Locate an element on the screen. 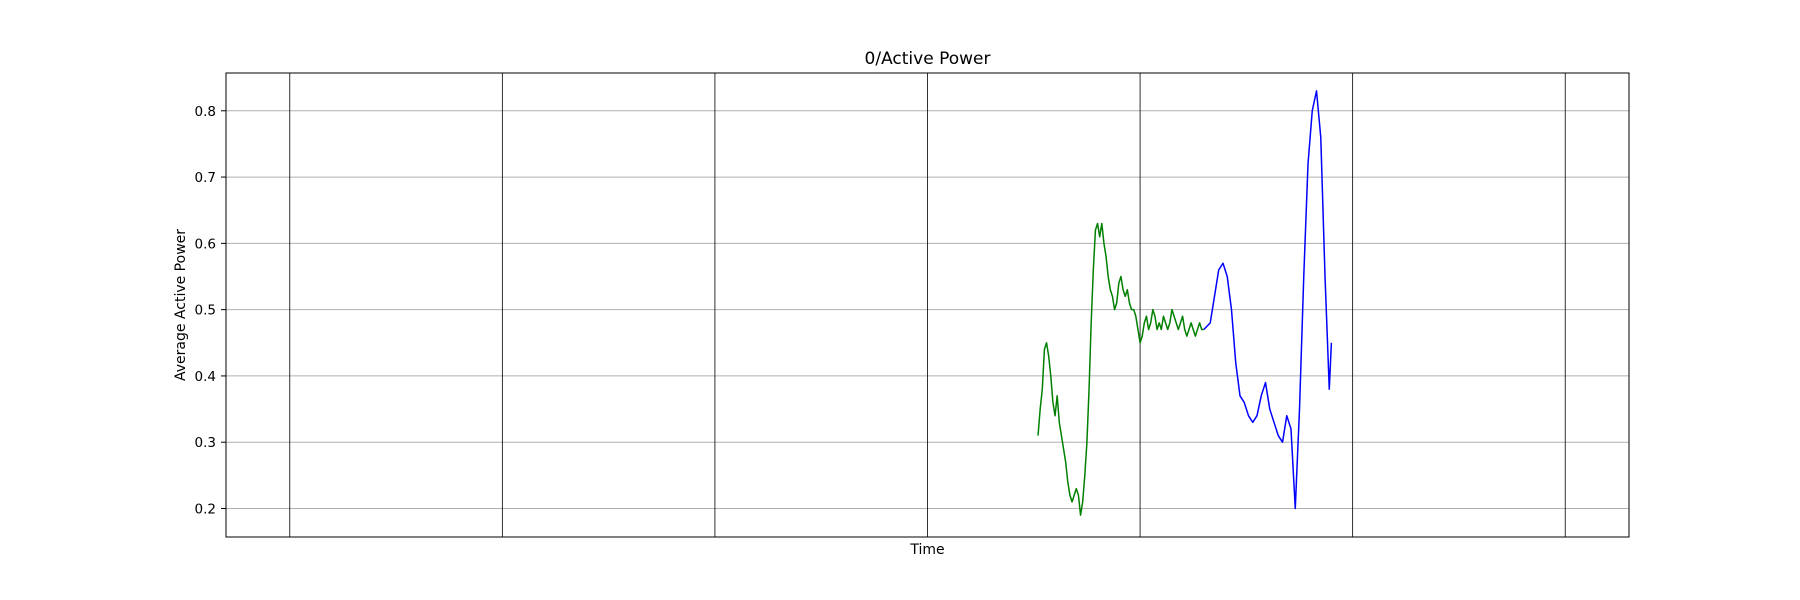 This screenshot has width=1800, height=600. y-tick-label: 0.4 is located at coordinates (205, 377).